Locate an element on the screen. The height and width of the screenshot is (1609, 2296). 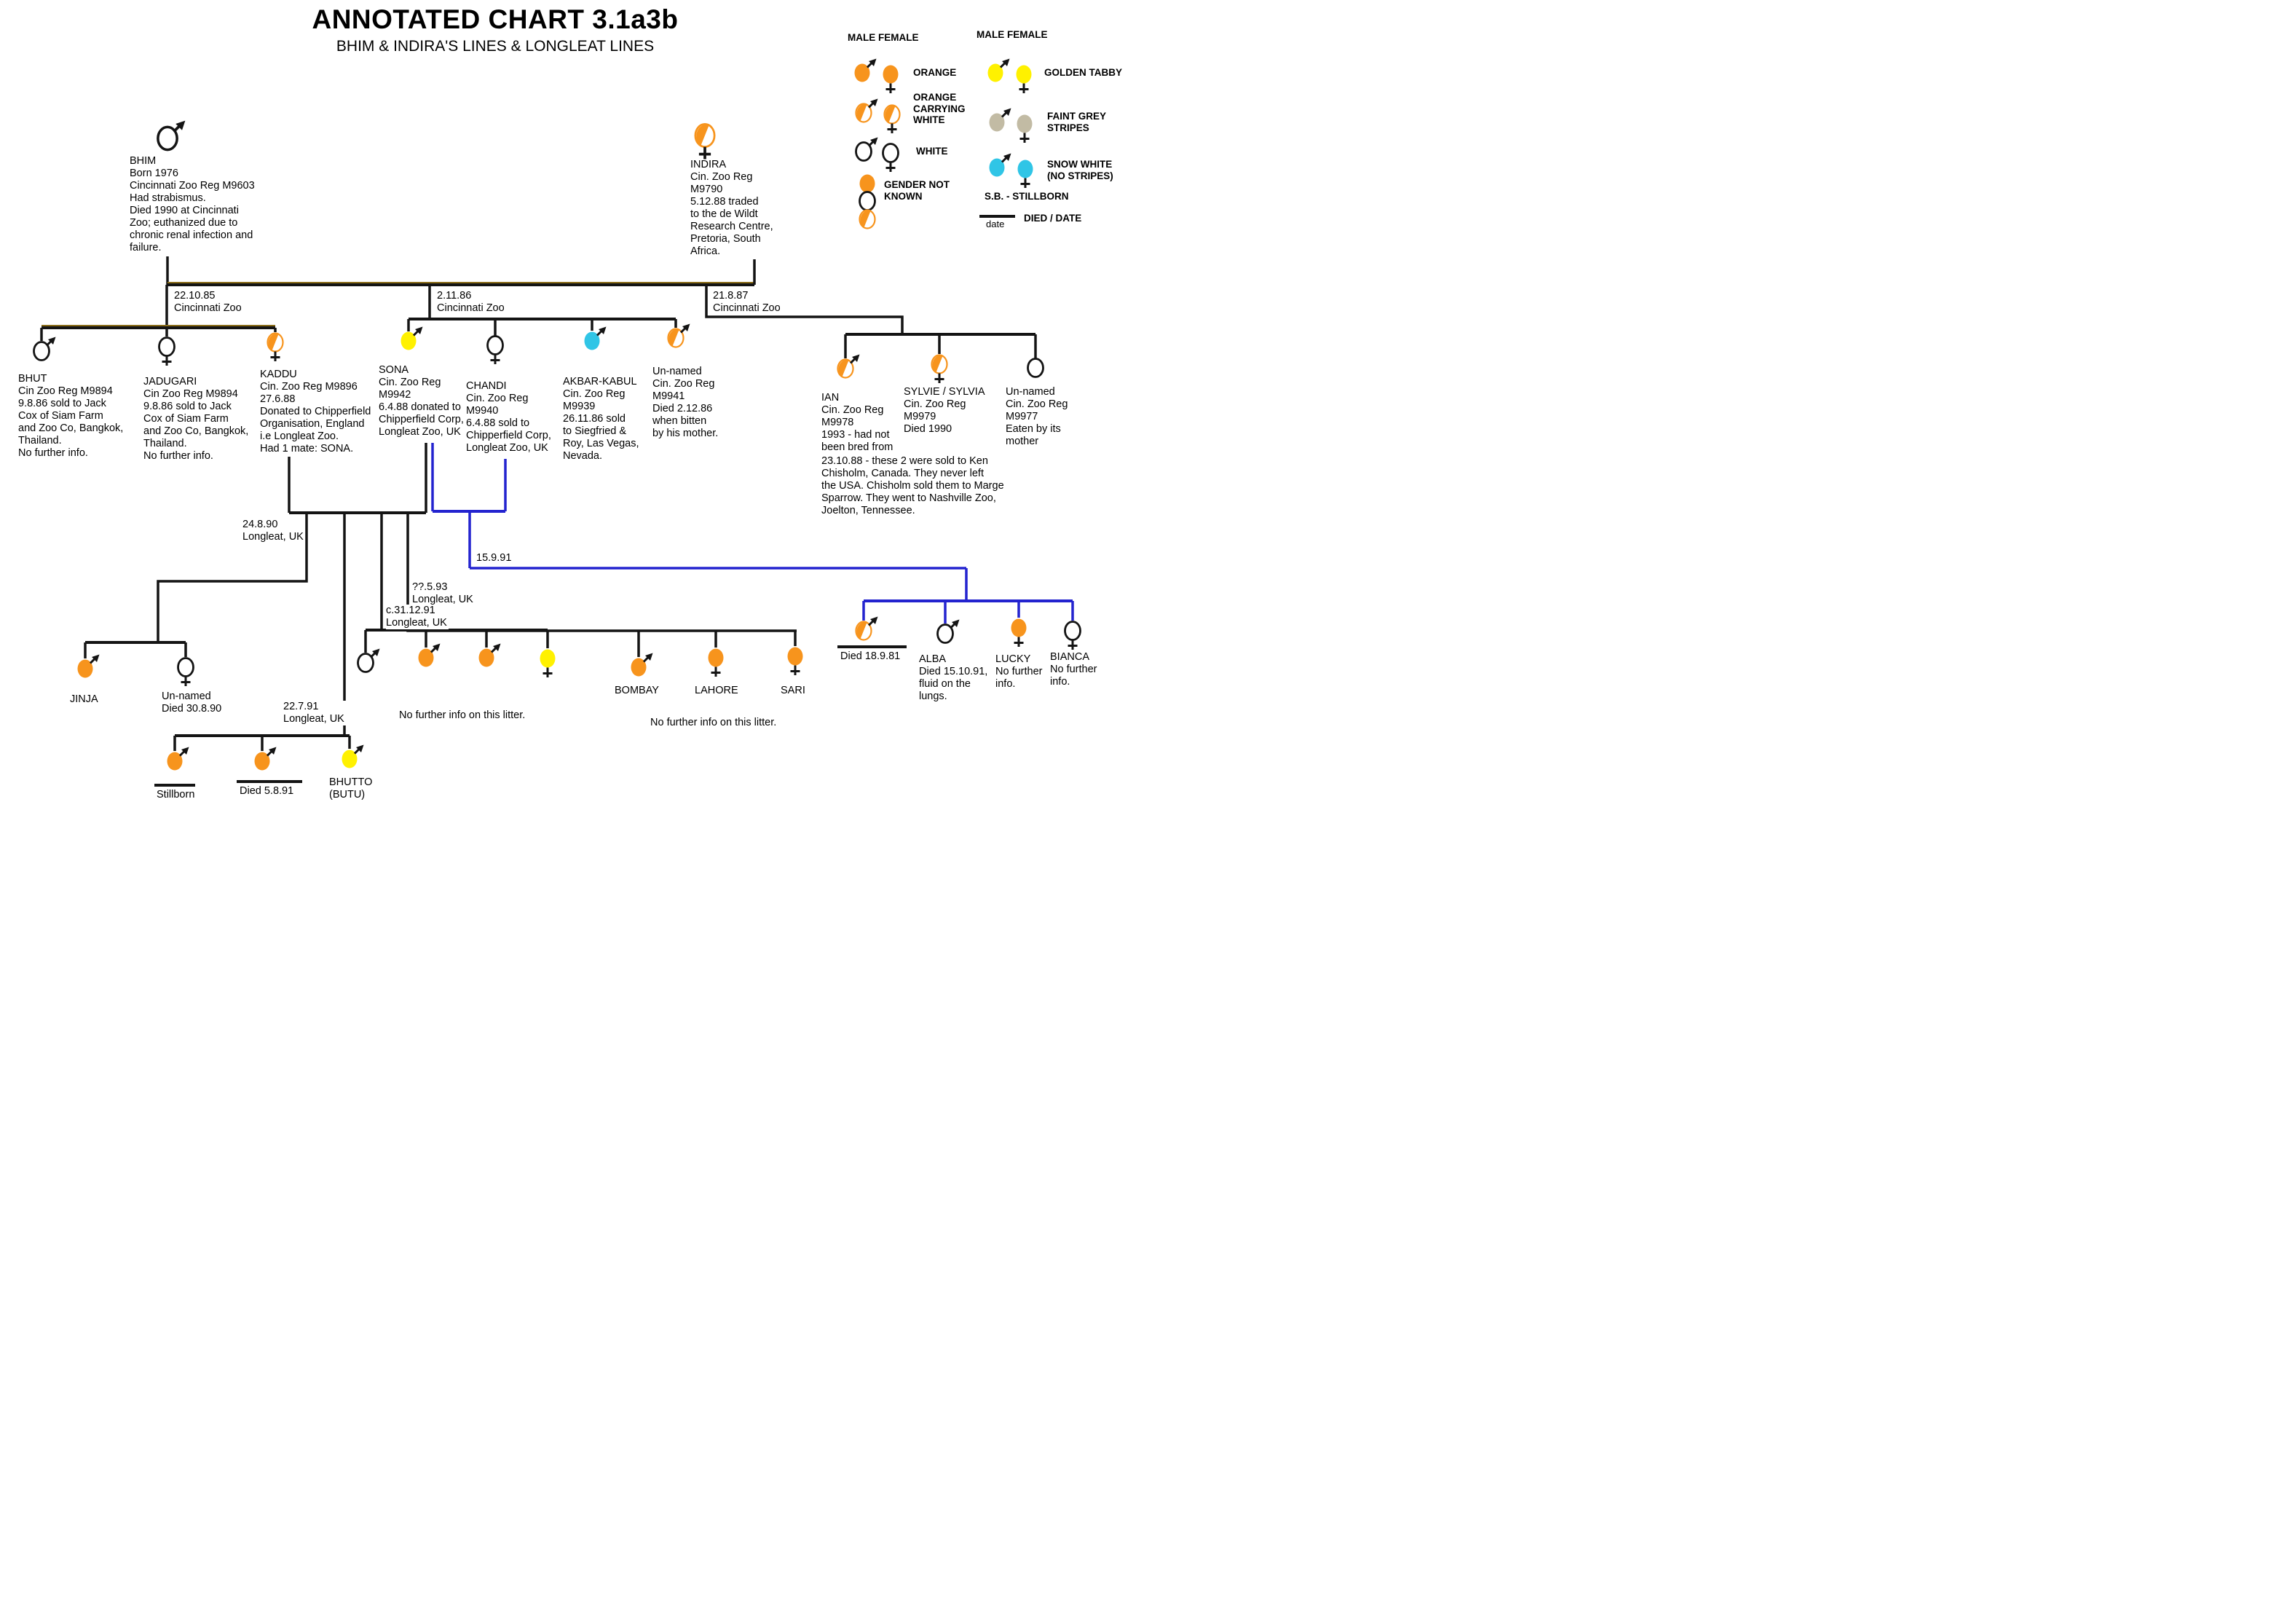
label-bombay-label: BOMBAY is located at coordinates (637, 690).